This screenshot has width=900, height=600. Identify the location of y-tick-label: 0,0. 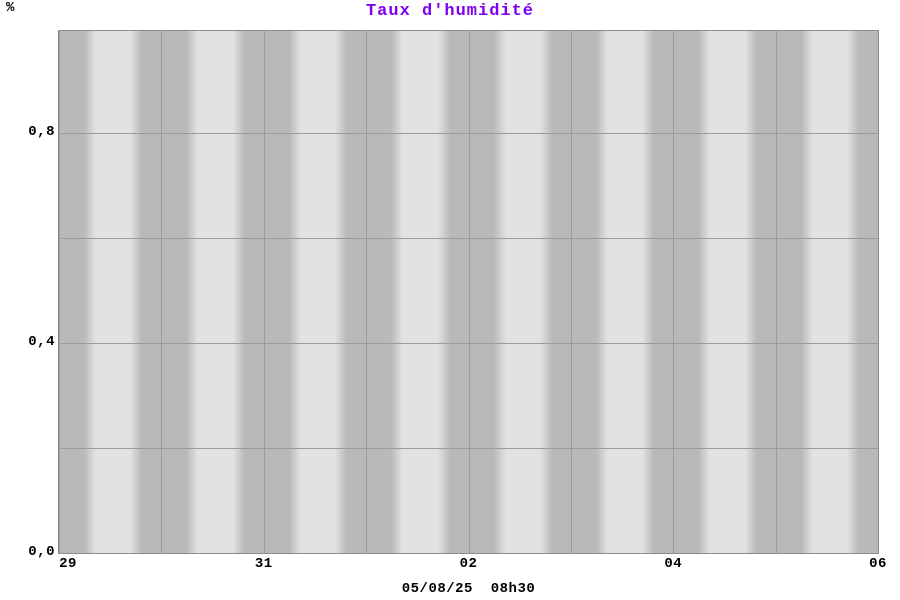
(41, 552).